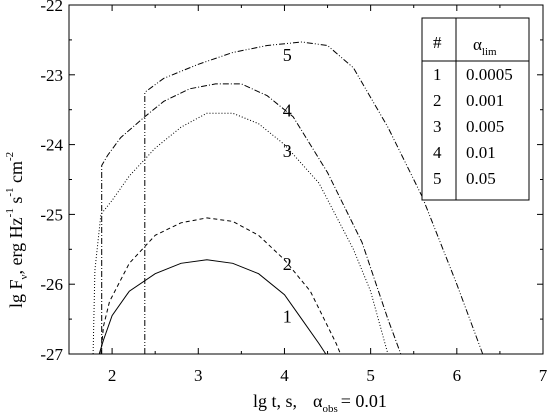 The width and height of the screenshot is (551, 418). Describe the element at coordinates (51, 75) in the screenshot. I see `y-tick-label: -23` at that location.